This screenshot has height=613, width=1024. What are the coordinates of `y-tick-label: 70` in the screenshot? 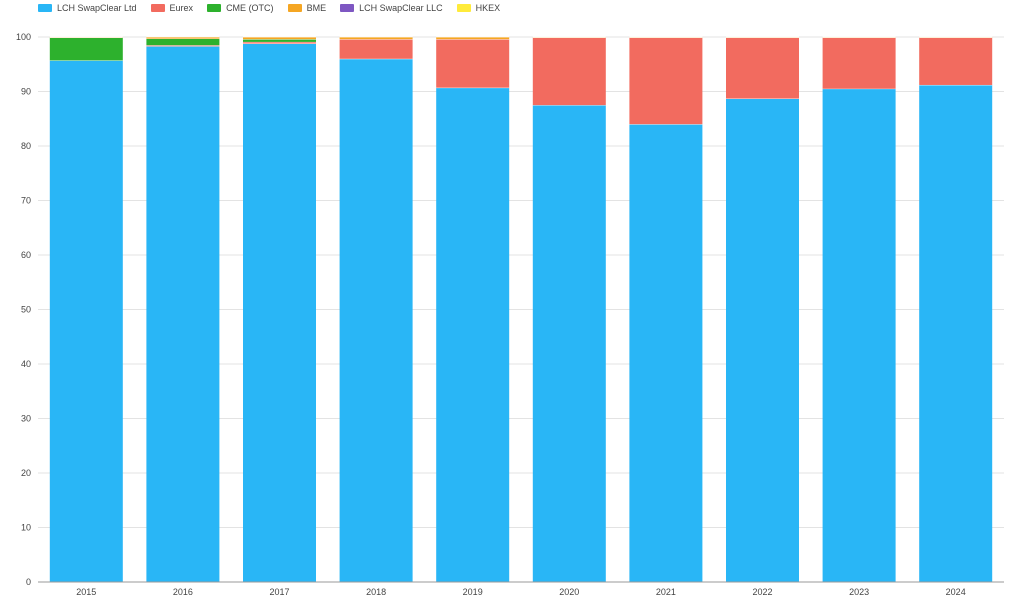 It's located at (26, 201).